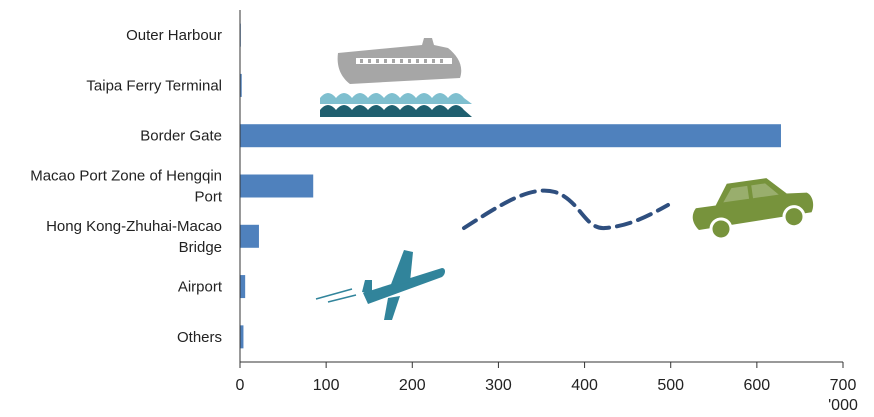 The image size is (874, 417). Describe the element at coordinates (498, 385) in the screenshot. I see `x-tick-label-3: 300` at that location.